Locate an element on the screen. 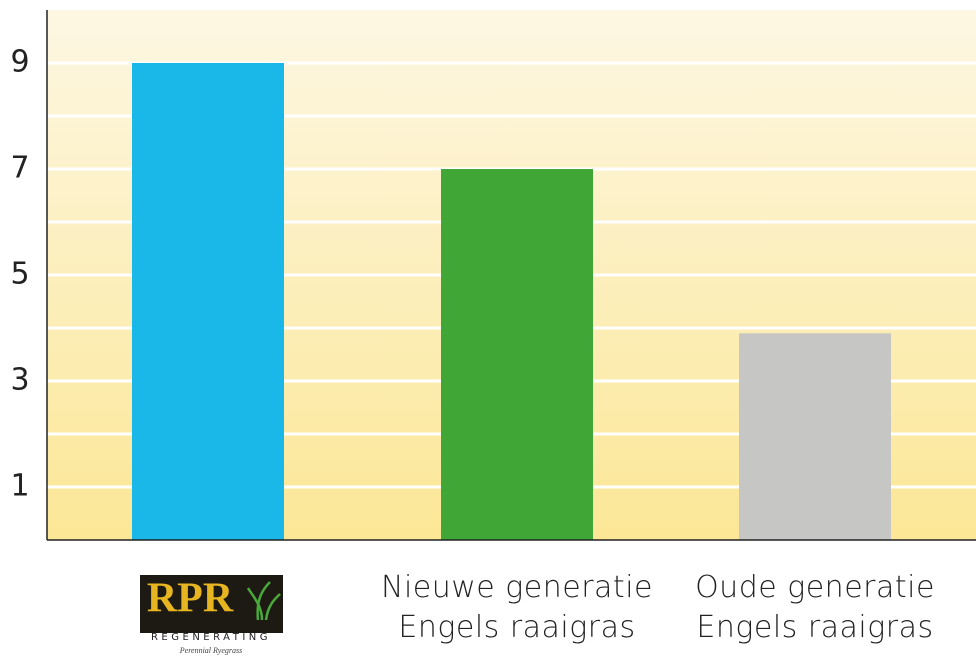 The width and height of the screenshot is (976, 657). y-tick-label: 3 is located at coordinates (19, 380).